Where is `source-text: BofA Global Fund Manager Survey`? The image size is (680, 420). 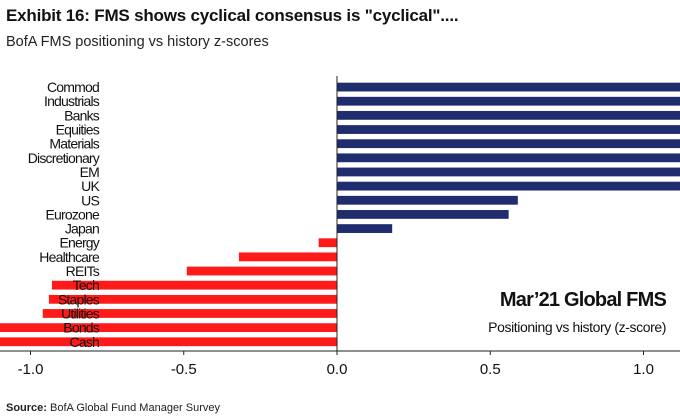 source-text: BofA Global Fund Manager Survey is located at coordinates (135, 408).